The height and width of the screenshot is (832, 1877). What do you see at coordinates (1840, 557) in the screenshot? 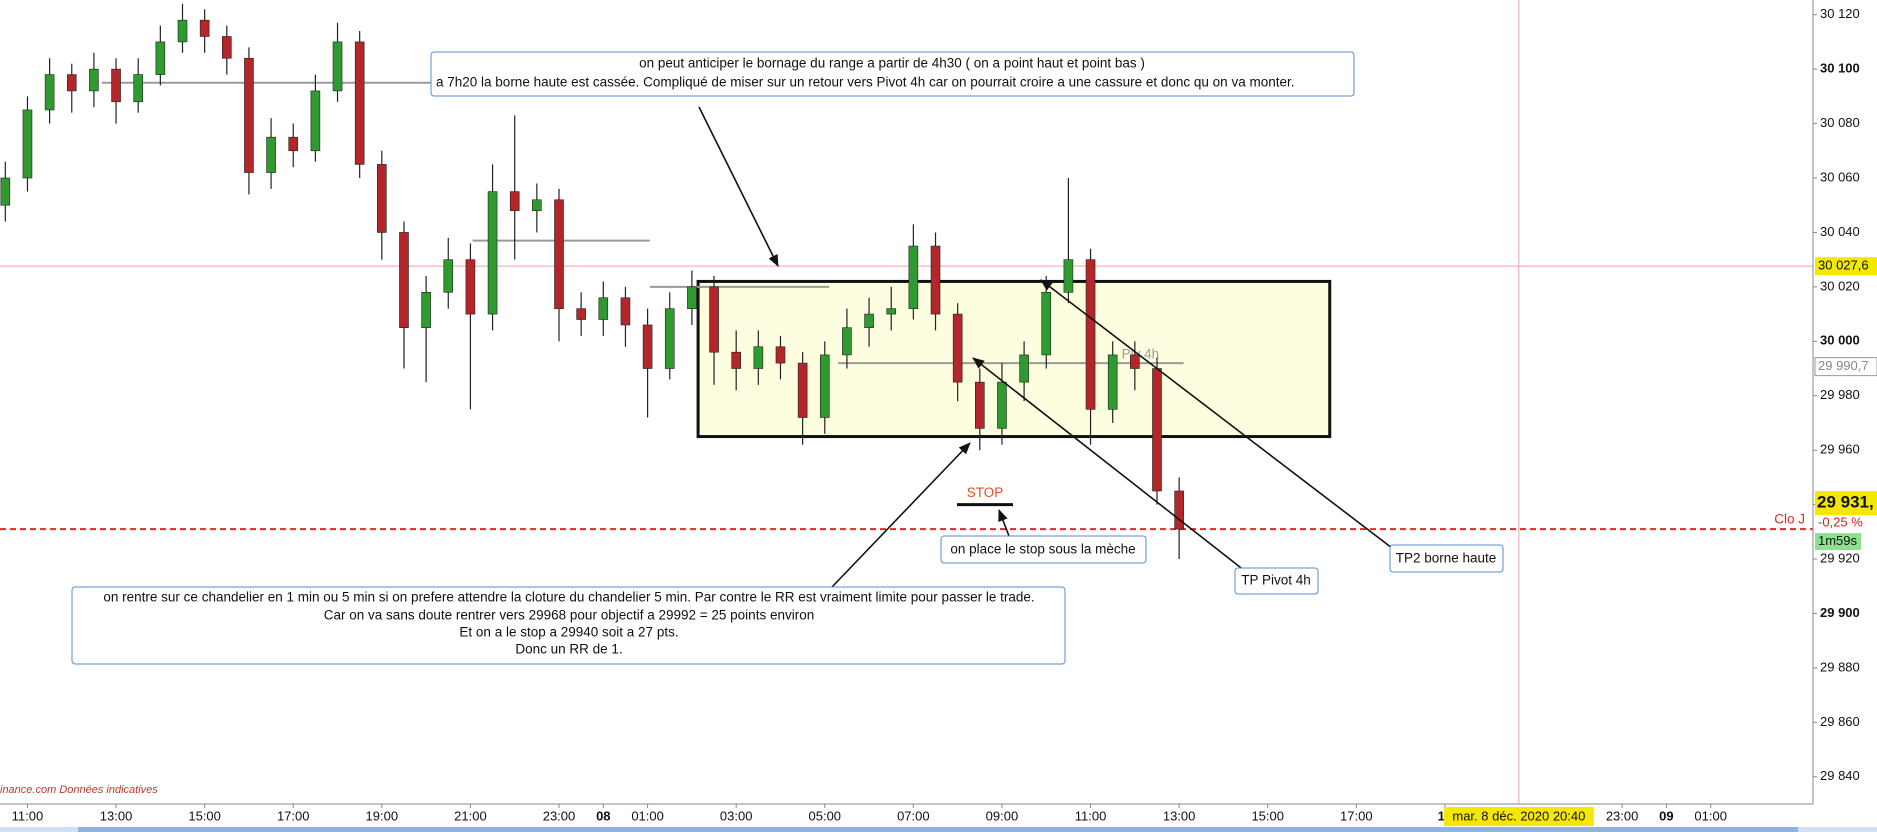
I see `y-tick-label: 29 920` at bounding box center [1840, 557].